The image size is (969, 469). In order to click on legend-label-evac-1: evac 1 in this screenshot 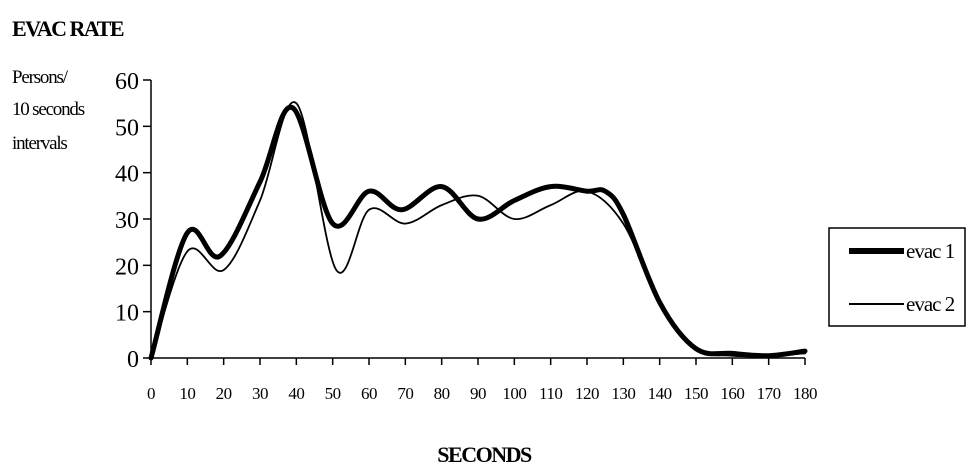, I will do `click(930, 251)`.